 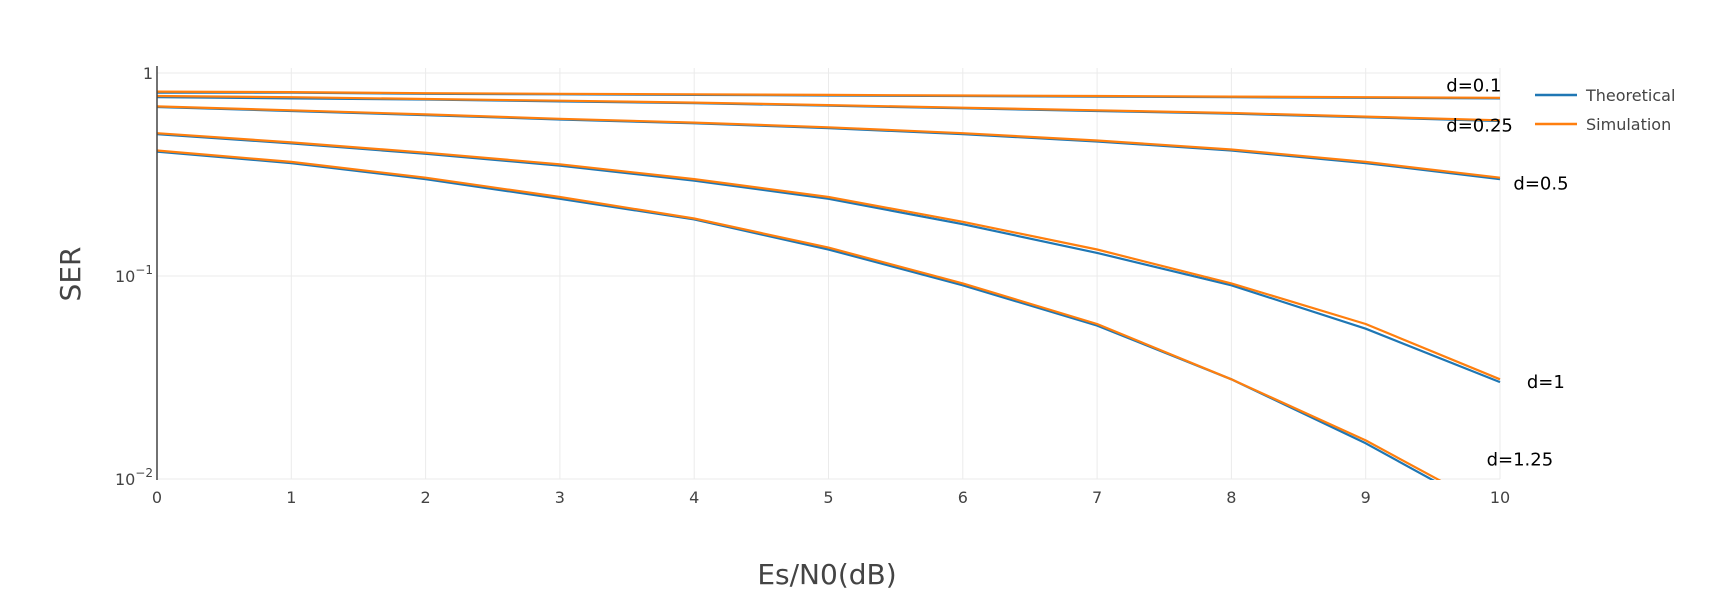 What do you see at coordinates (828, 497) in the screenshot?
I see `x-tick-label: 5` at bounding box center [828, 497].